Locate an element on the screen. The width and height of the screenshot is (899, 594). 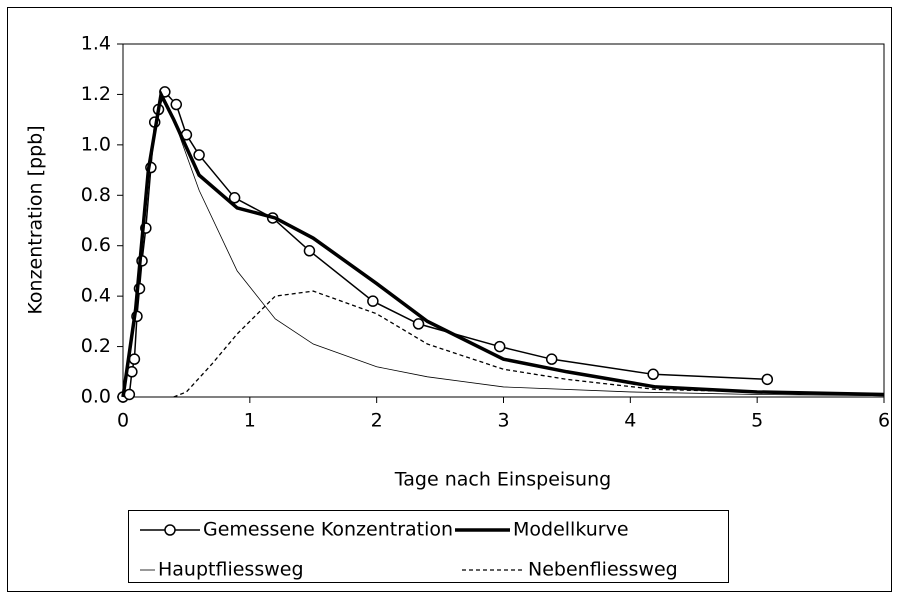
x-tick-label: 6 is located at coordinates (884, 421).